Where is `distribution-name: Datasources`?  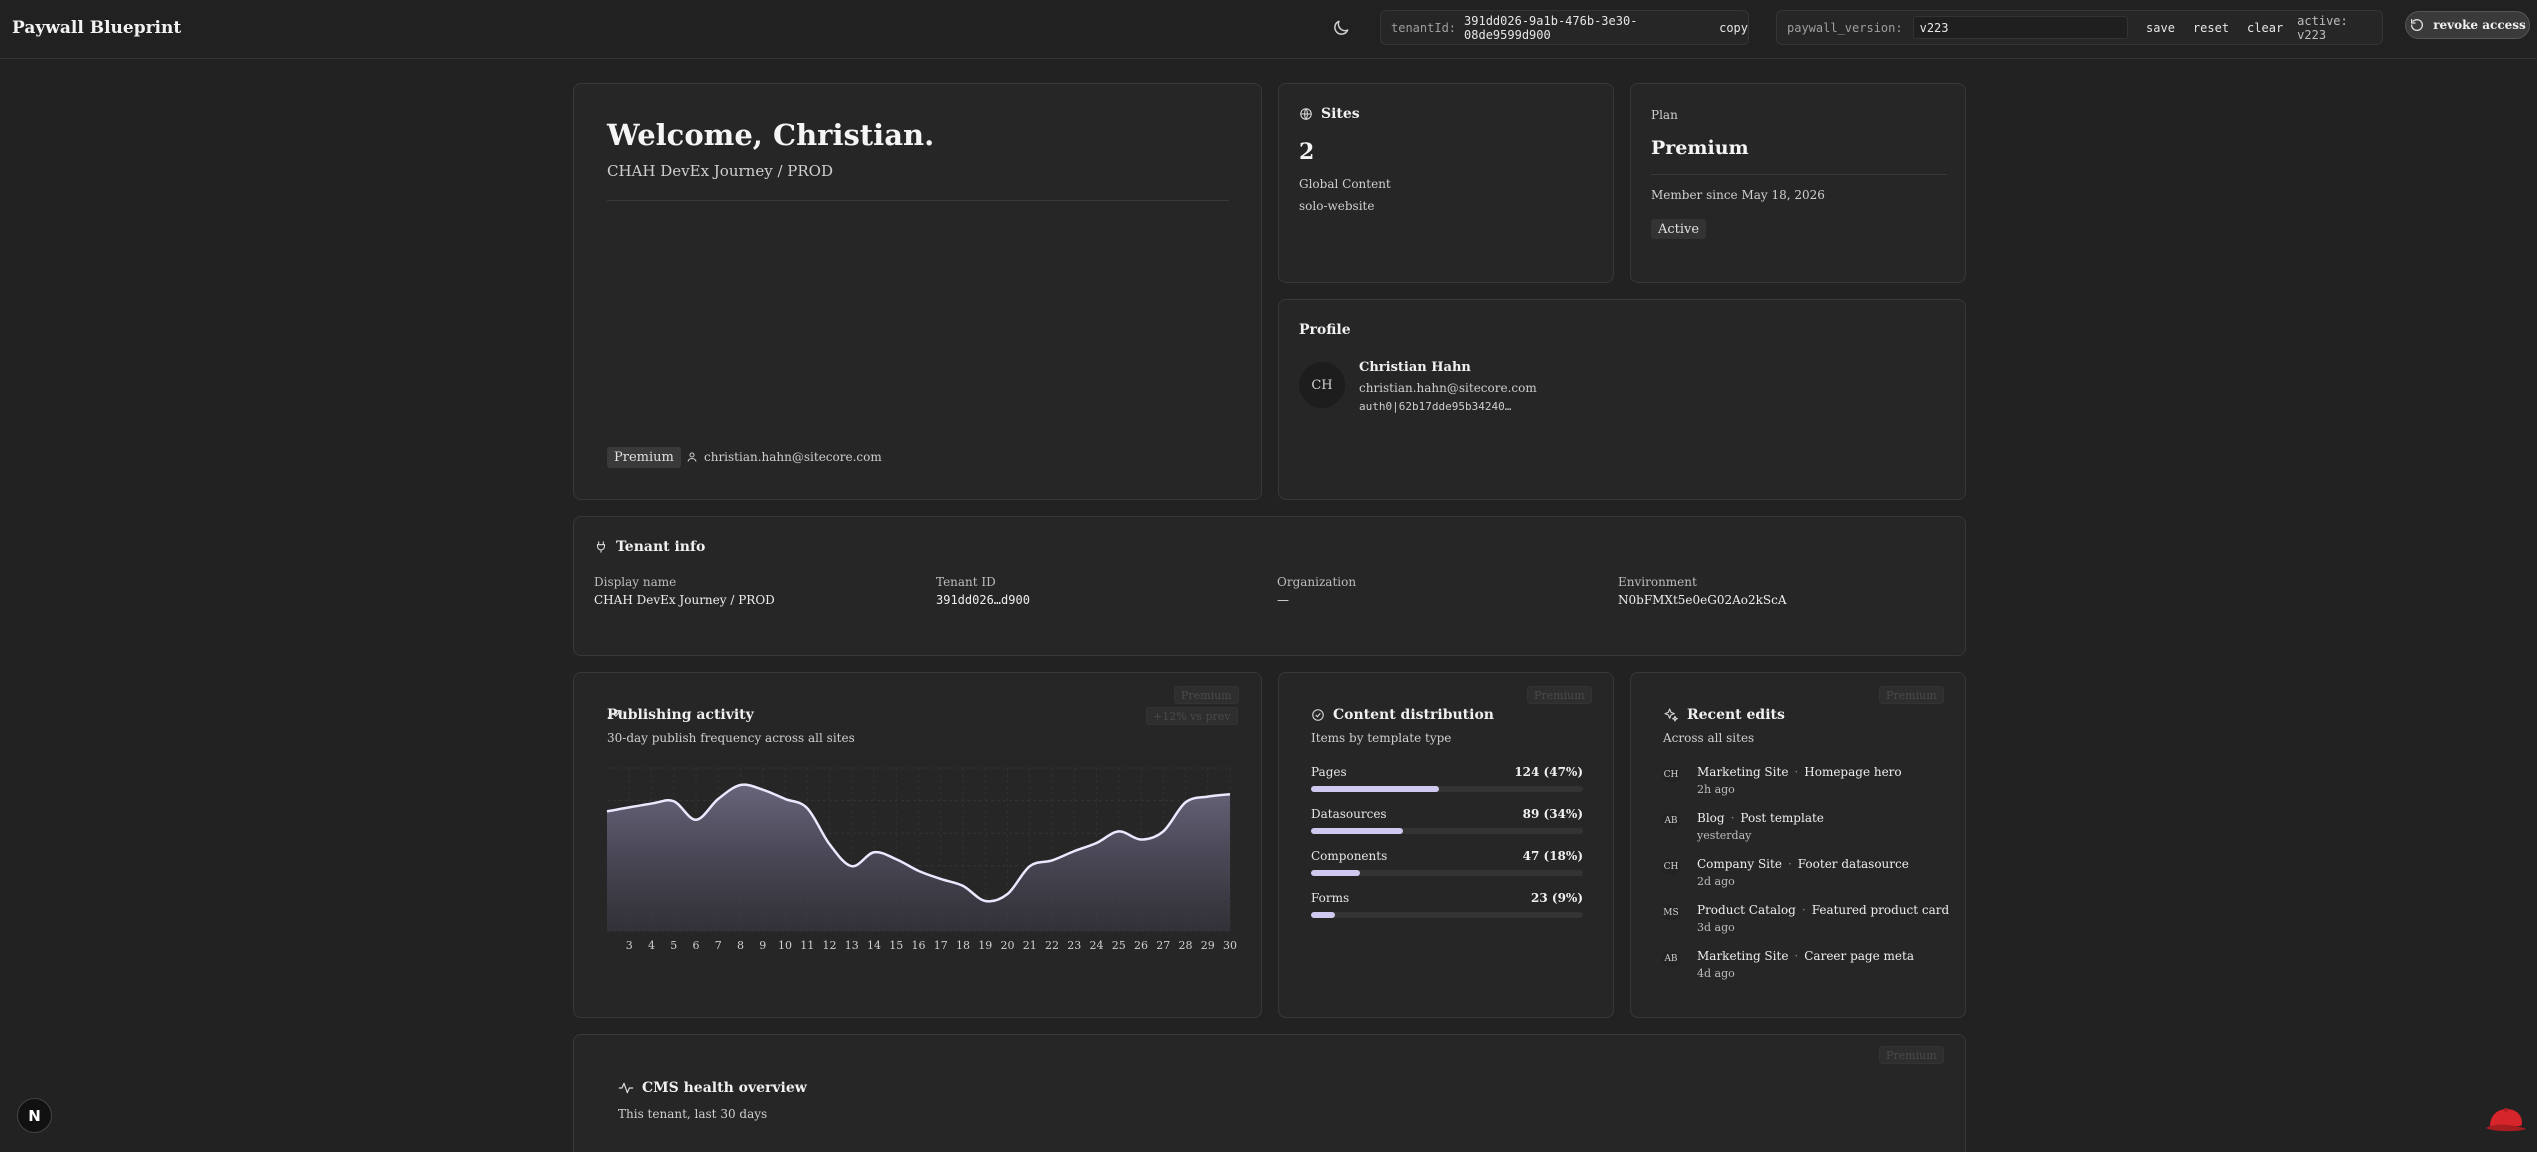
distribution-name: Datasources is located at coordinates (1349, 814).